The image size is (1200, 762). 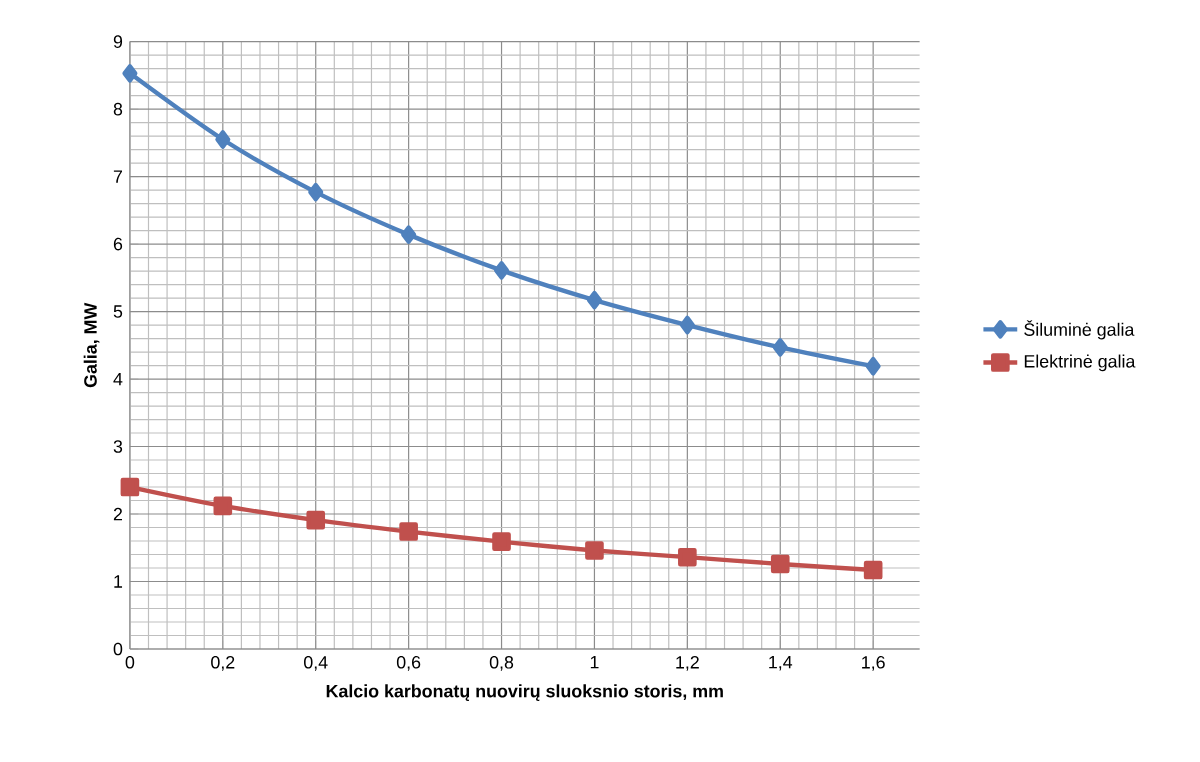 What do you see at coordinates (118, 109) in the screenshot?
I see `y-tick-label: 8` at bounding box center [118, 109].